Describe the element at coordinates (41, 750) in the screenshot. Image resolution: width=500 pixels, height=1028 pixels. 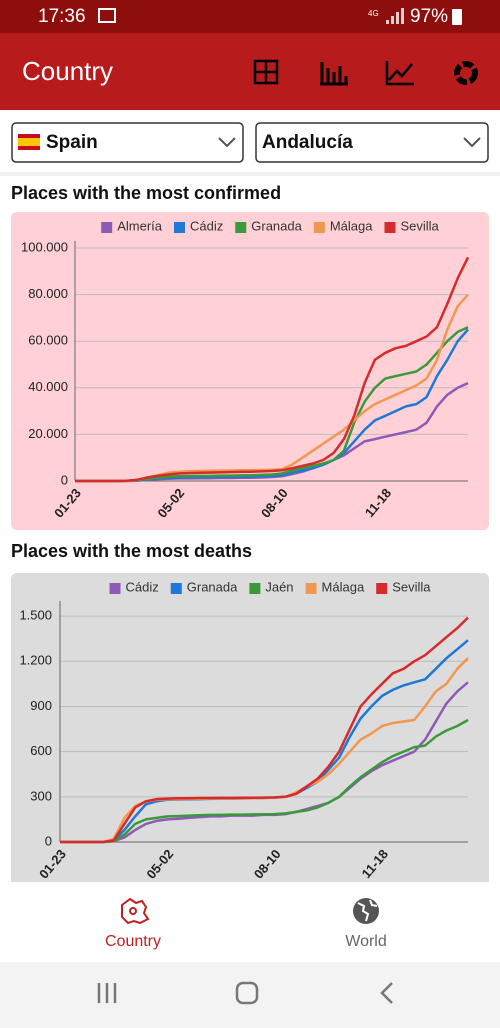
I see `y-tick-label: 600` at that location.